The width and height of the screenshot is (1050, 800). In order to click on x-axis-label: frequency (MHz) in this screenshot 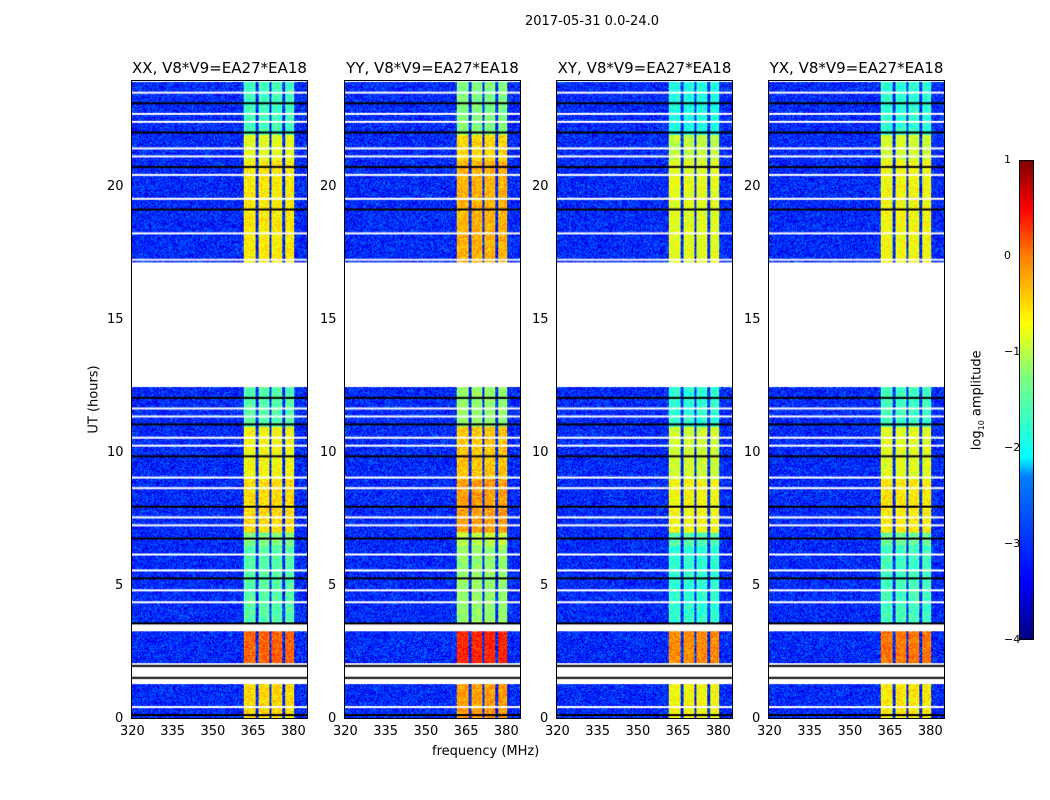, I will do `click(486, 751)`.